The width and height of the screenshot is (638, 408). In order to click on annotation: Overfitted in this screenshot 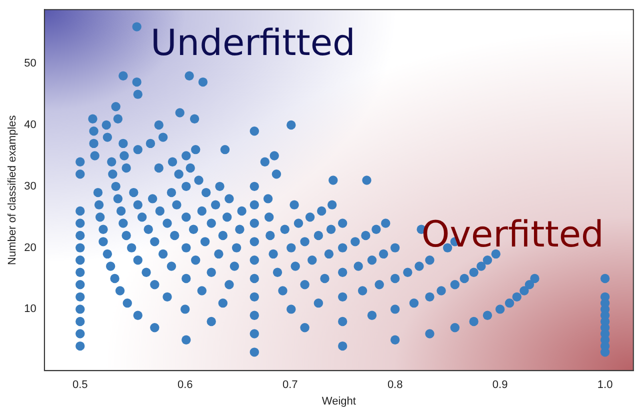, I will do `click(512, 235)`.